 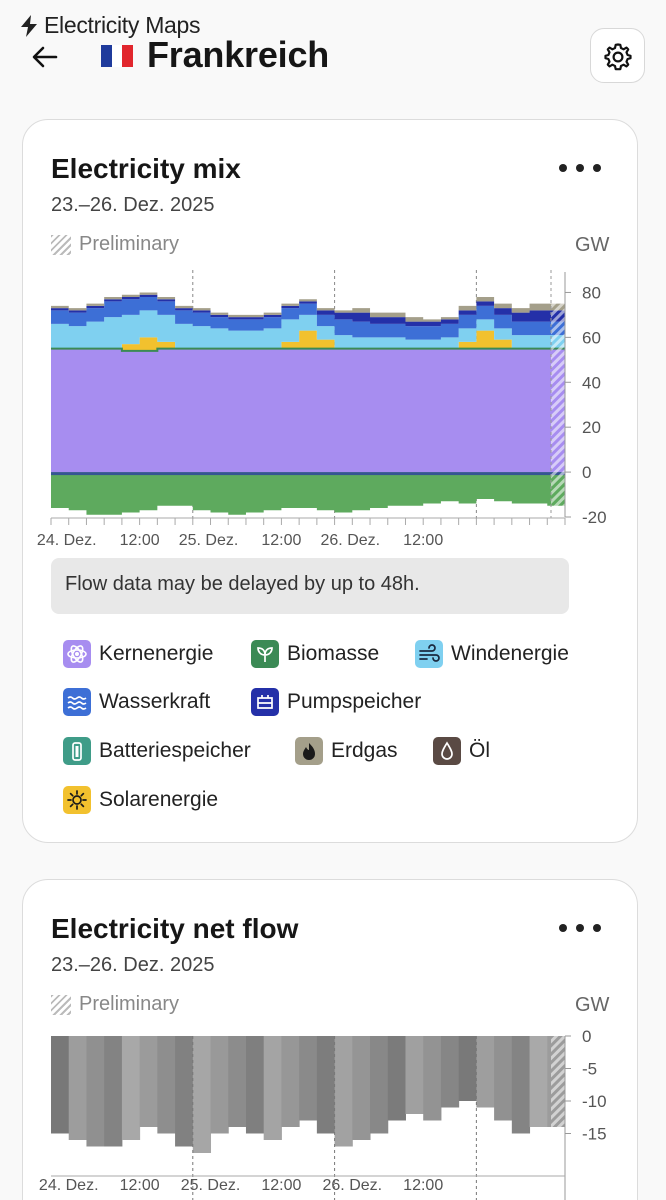 I want to click on preliminary-hatch-area, so click(x=558, y=1118).